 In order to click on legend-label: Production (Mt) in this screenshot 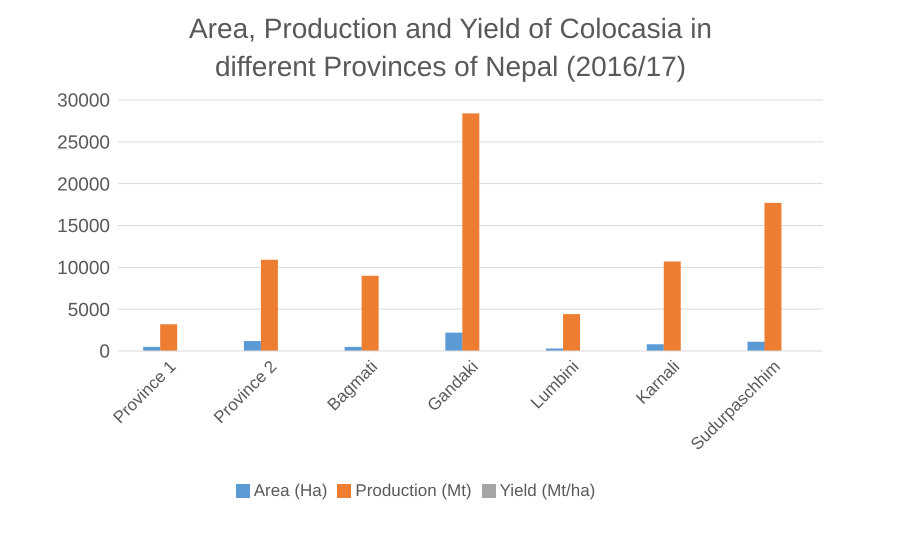, I will do `click(413, 490)`.